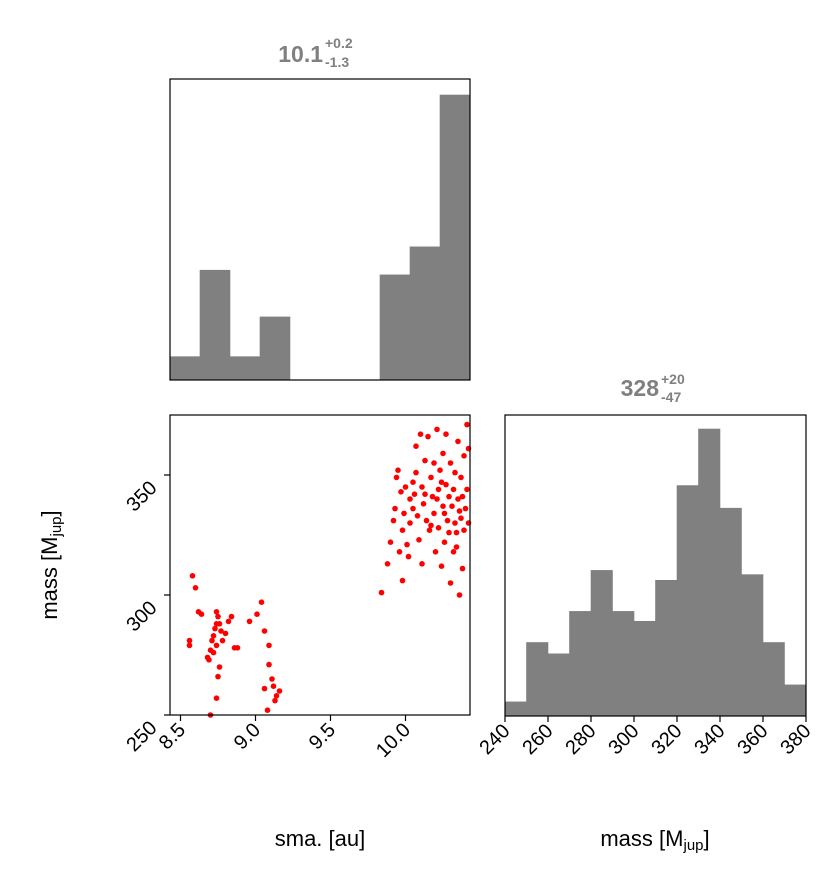 The height and width of the screenshot is (882, 838). Describe the element at coordinates (707, 838) in the screenshot. I see `mass-x-label-close: ]` at that location.